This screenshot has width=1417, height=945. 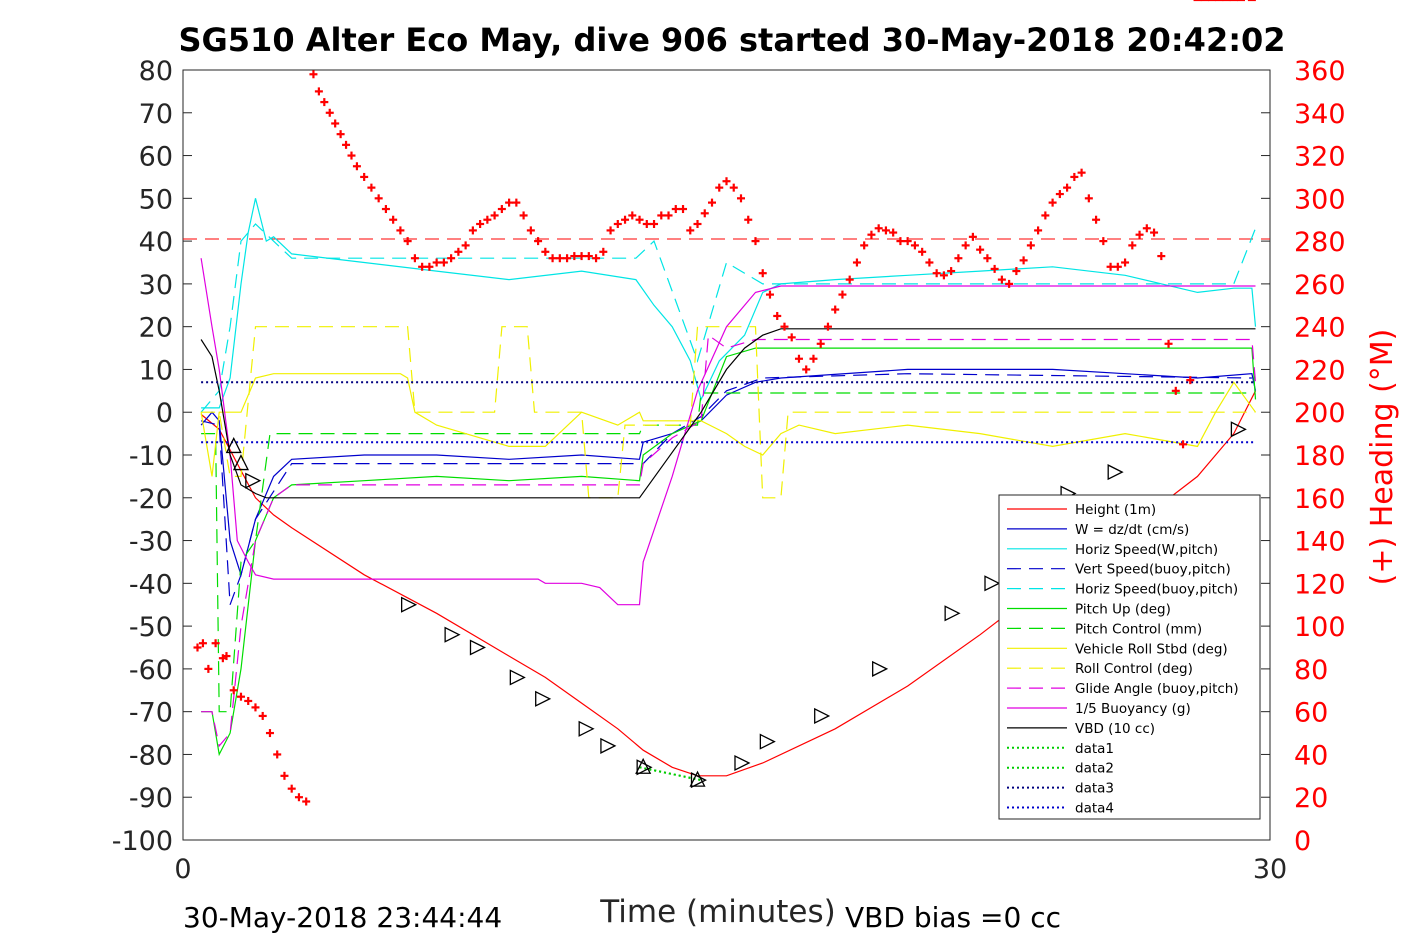 What do you see at coordinates (1094, 789) in the screenshot?
I see `legend-label: data3` at bounding box center [1094, 789].